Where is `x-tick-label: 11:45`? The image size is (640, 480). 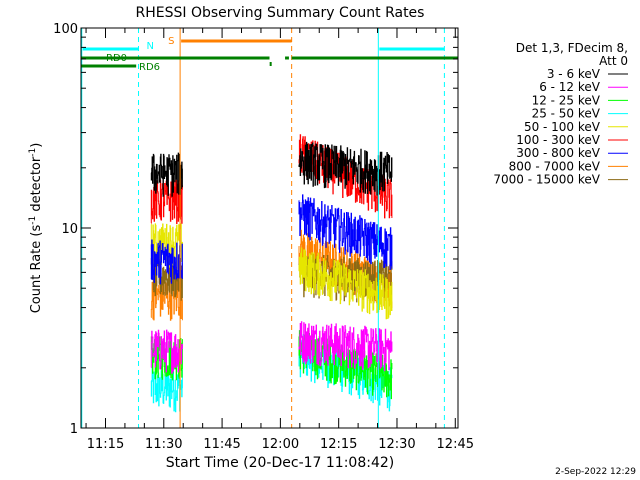
x-tick-label: 11:45 is located at coordinates (221, 444).